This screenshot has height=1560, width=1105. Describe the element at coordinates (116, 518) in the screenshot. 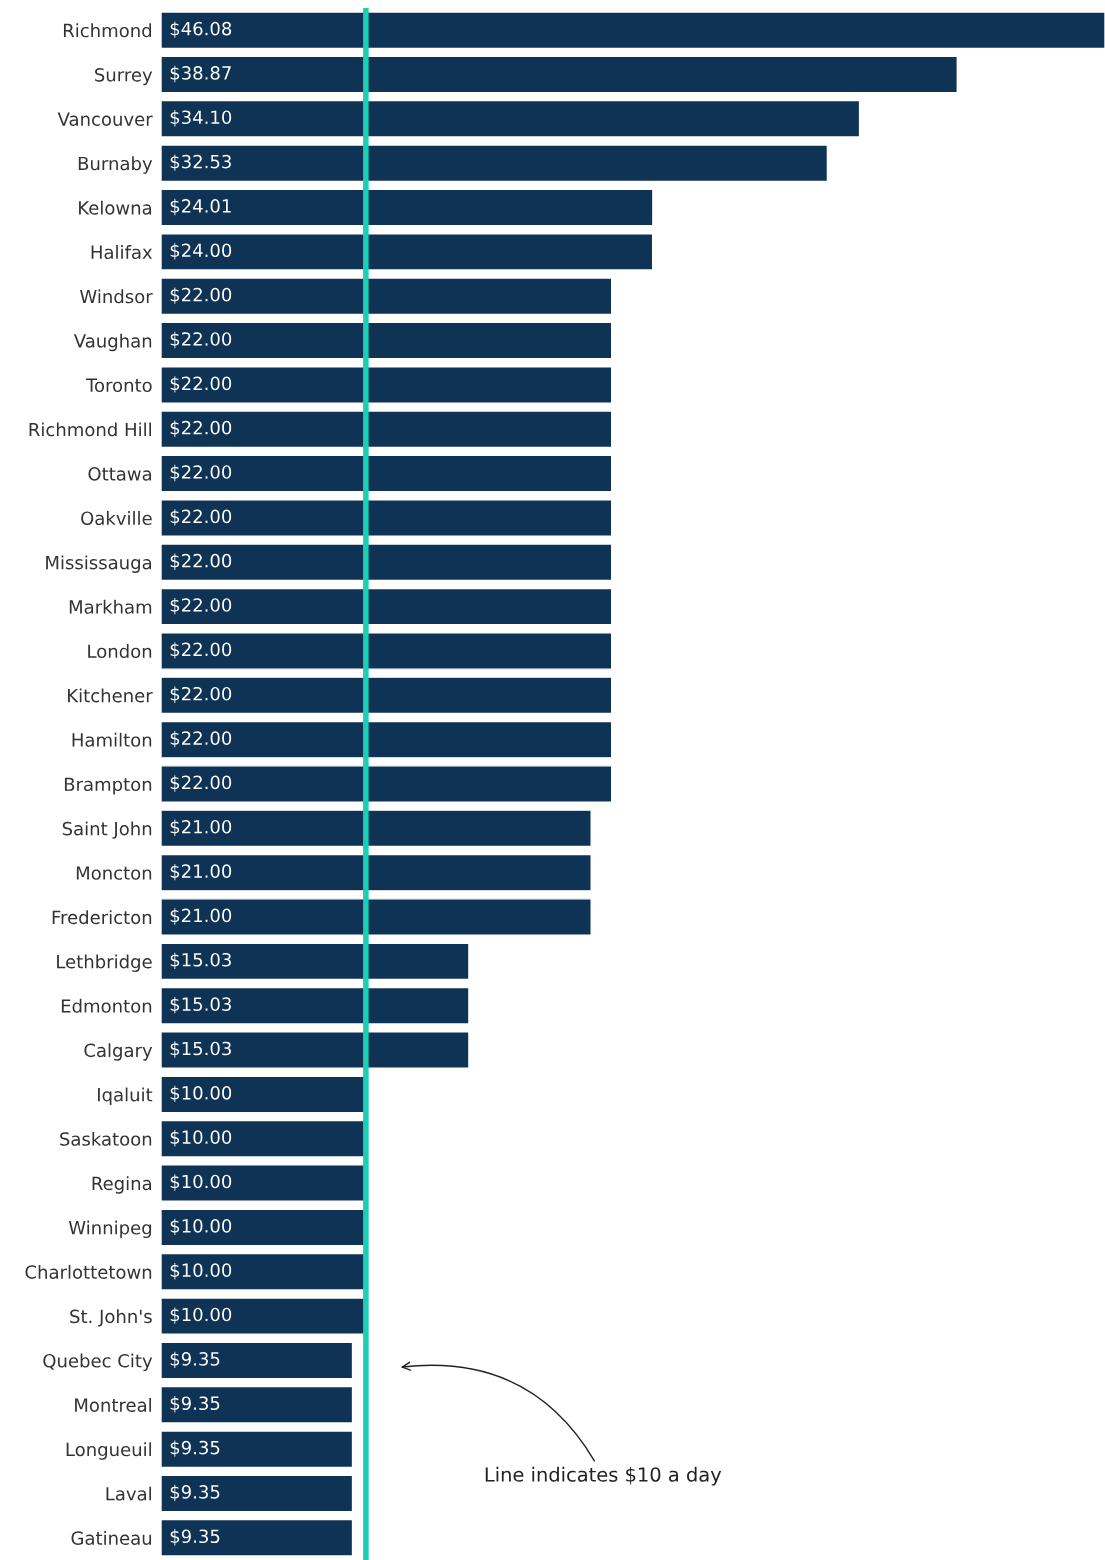

I see `y-tick-label: Oakville` at that location.